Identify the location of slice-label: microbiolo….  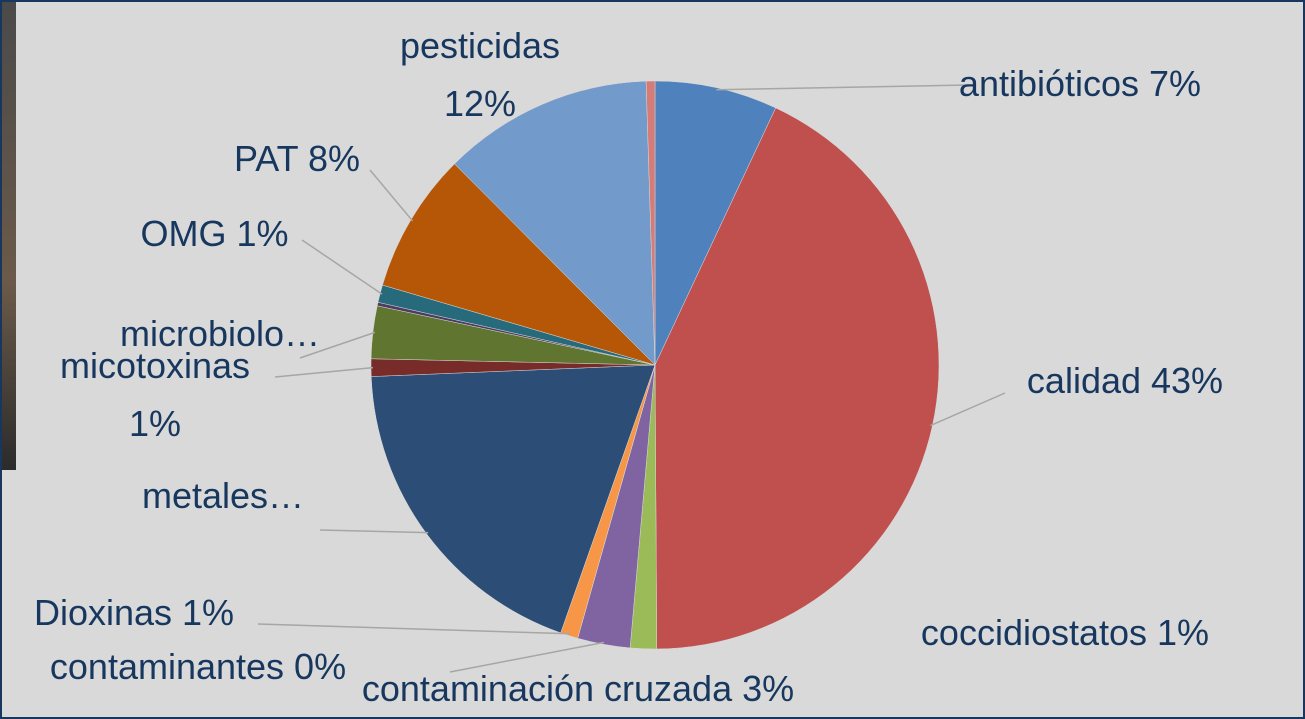
(220, 333).